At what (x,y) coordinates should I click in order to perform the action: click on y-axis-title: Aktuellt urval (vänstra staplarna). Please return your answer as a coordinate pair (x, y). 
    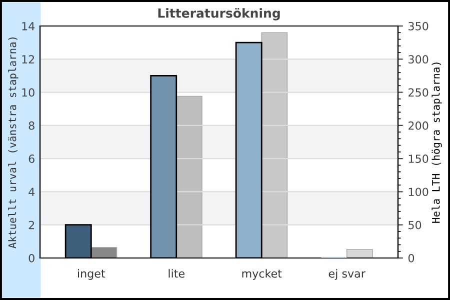
    Looking at the image, I should click on (13, 143).